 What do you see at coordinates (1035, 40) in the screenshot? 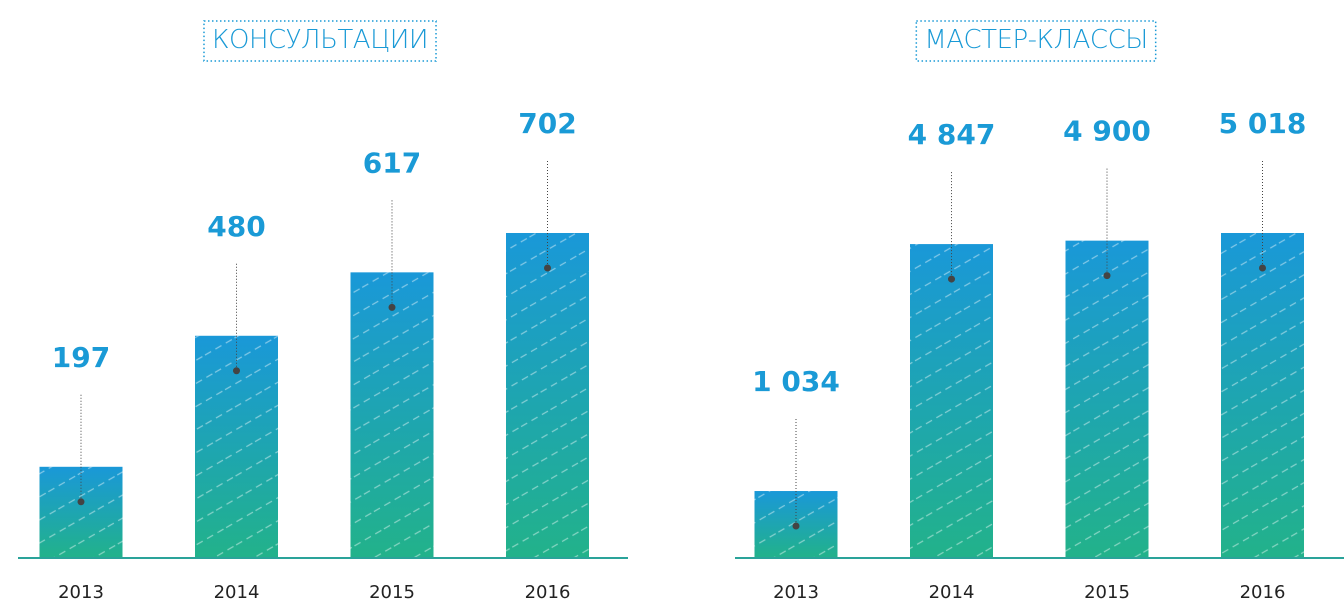
I see `chart-title: МАСТЕР-КЛАССЫ` at bounding box center [1035, 40].